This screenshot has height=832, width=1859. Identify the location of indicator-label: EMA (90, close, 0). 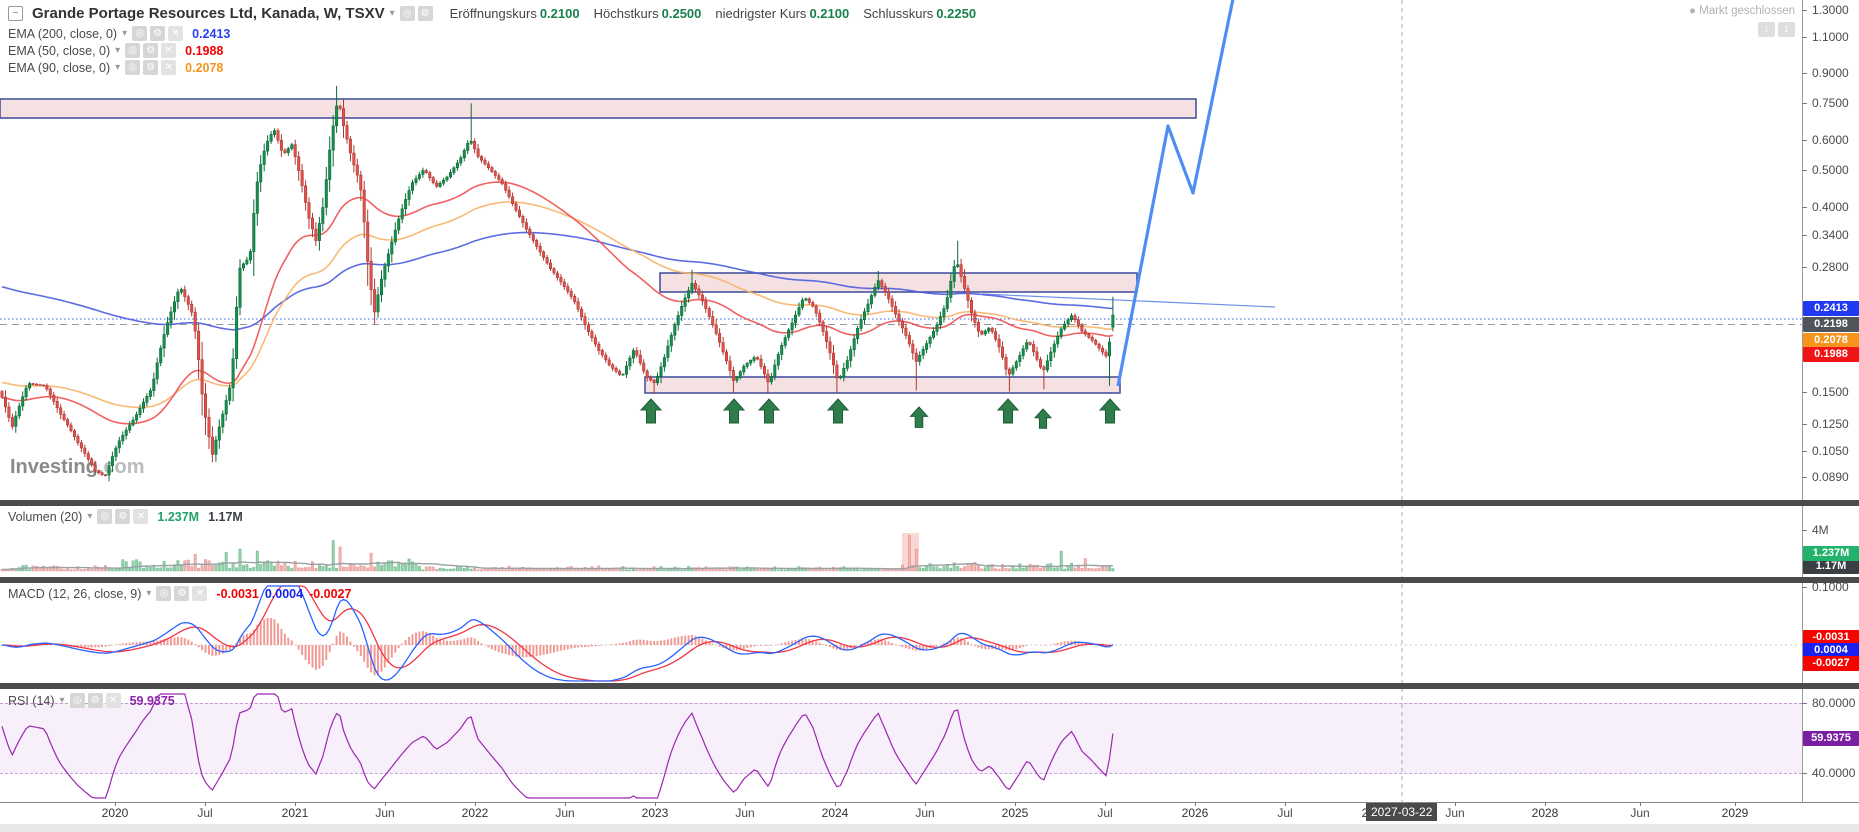
(59, 67).